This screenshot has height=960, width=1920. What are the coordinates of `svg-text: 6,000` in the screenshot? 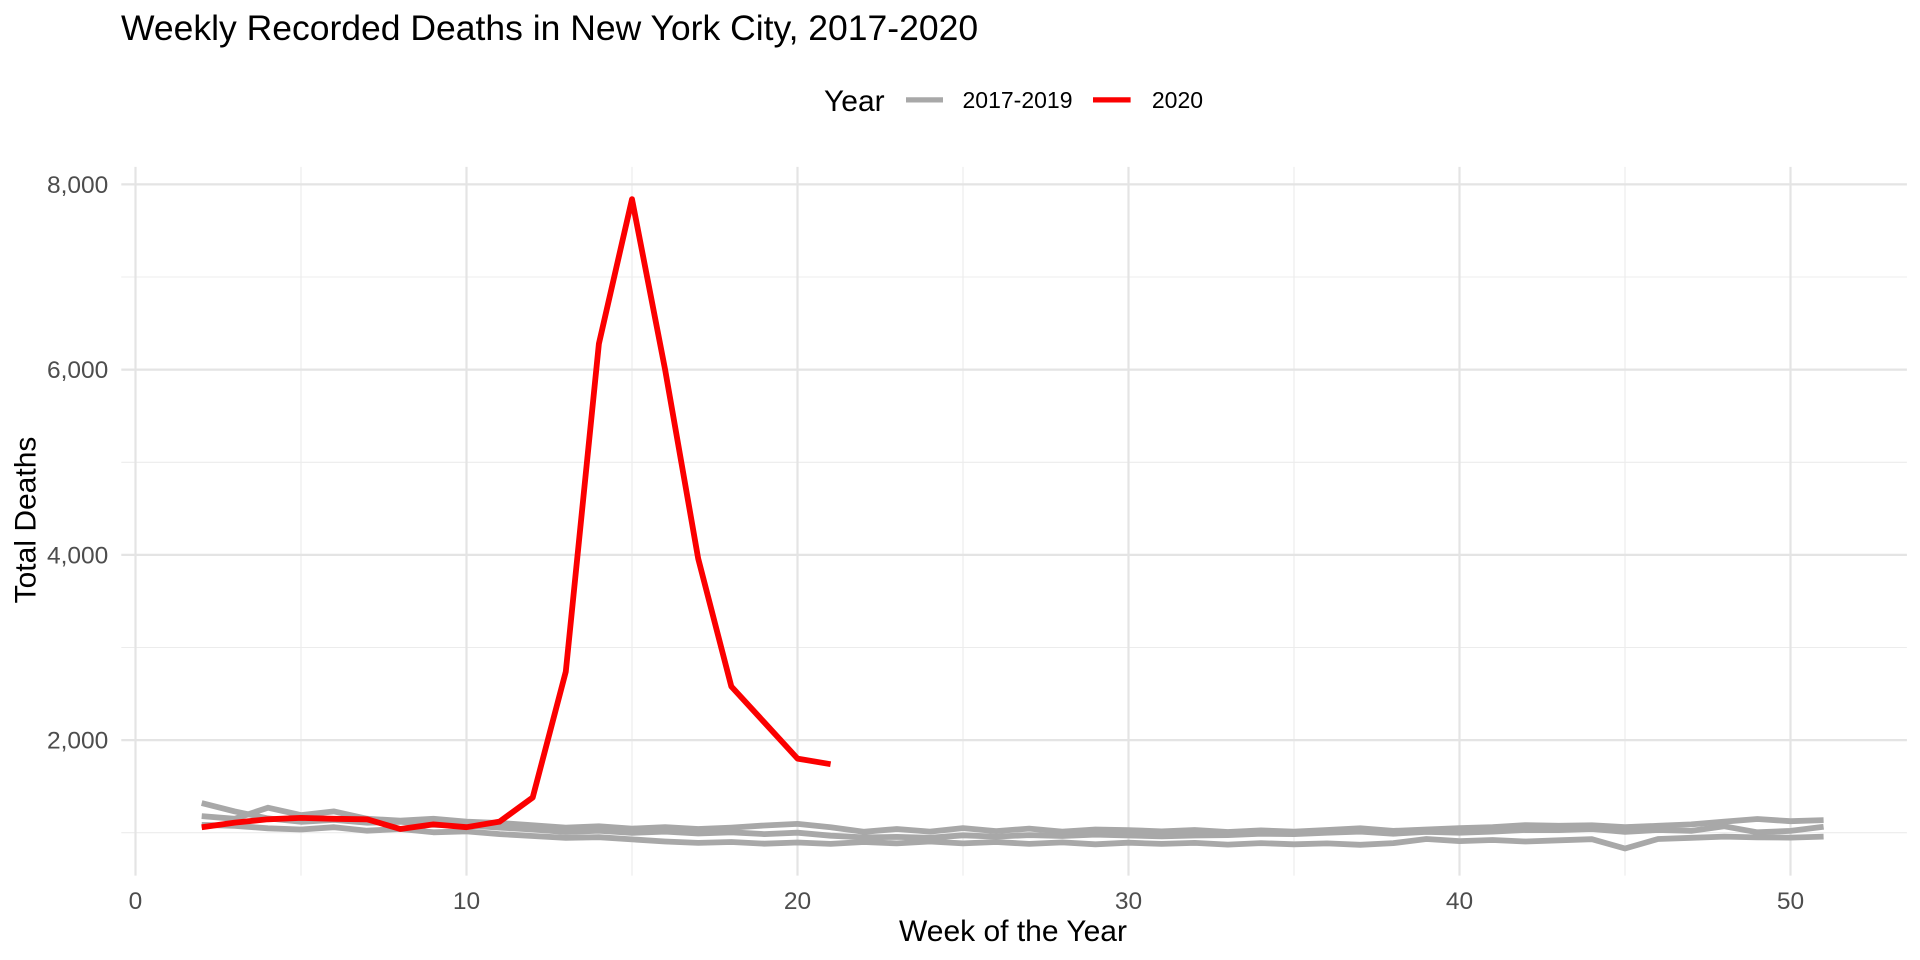 It's located at (77, 370).